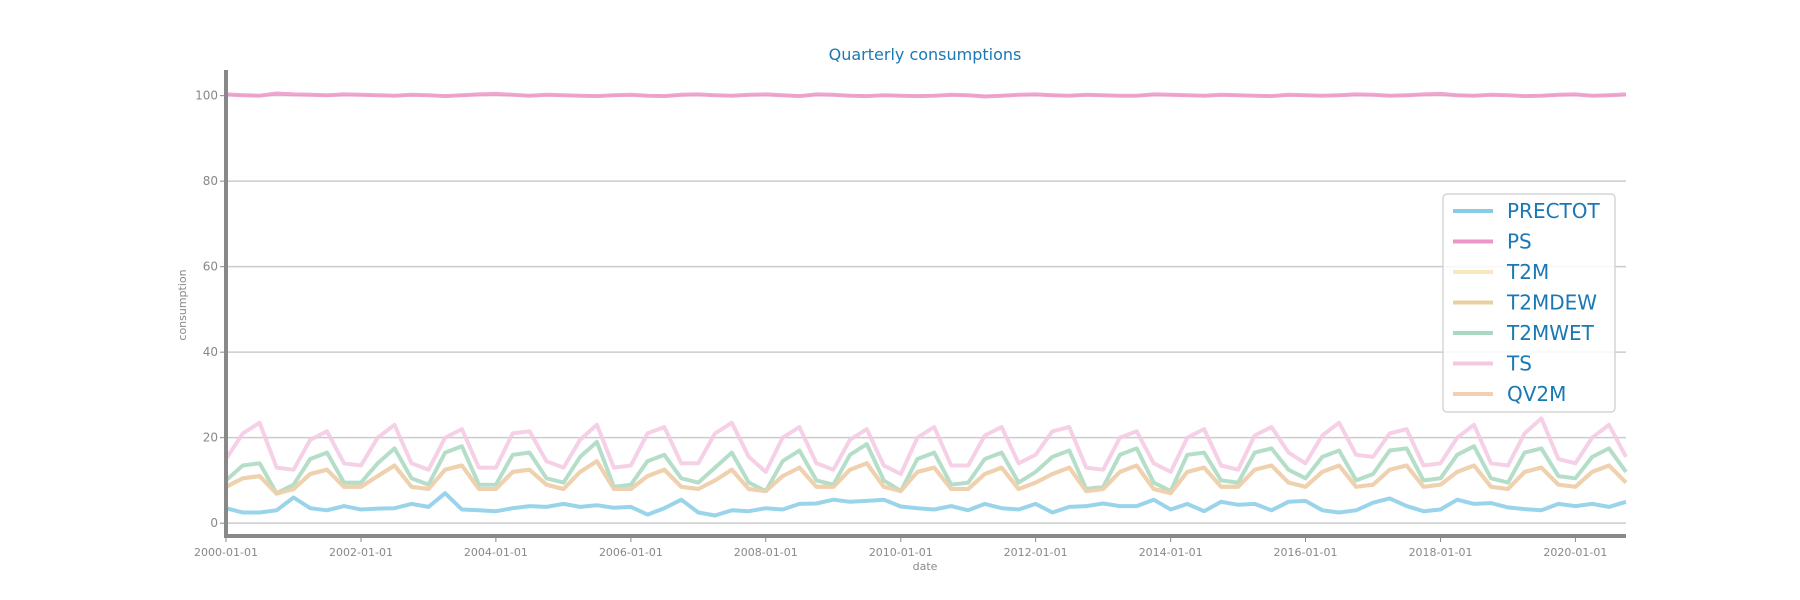 This screenshot has width=1800, height=600. I want to click on chart-title: Quarterly consumptions, so click(925, 54).